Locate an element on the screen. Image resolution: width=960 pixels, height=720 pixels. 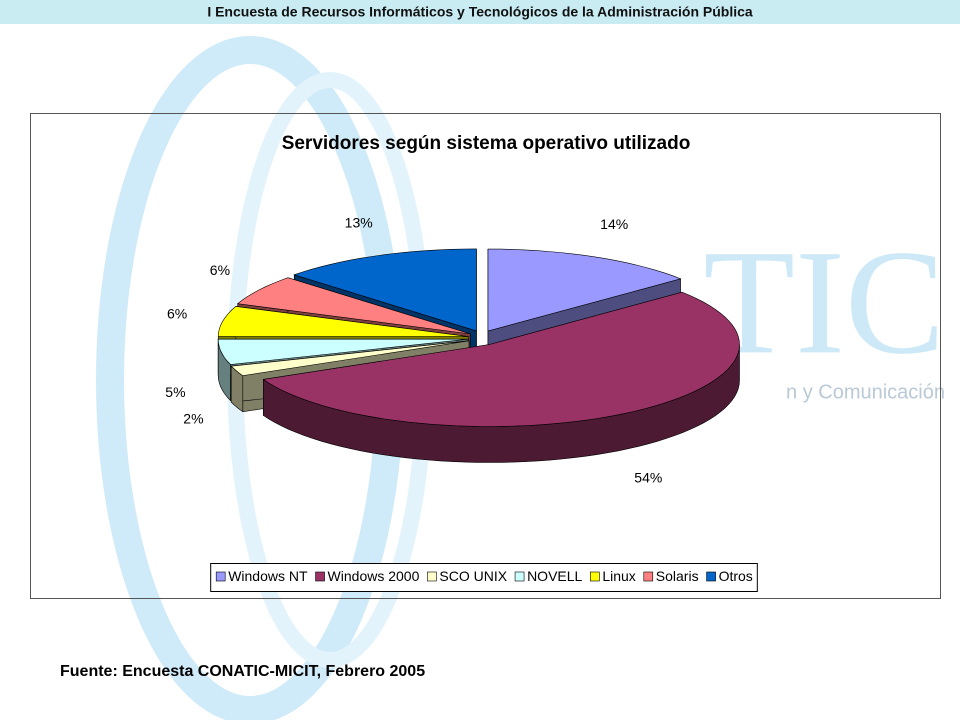
watermark-tagline: n y Comunicación is located at coordinates (865, 392).